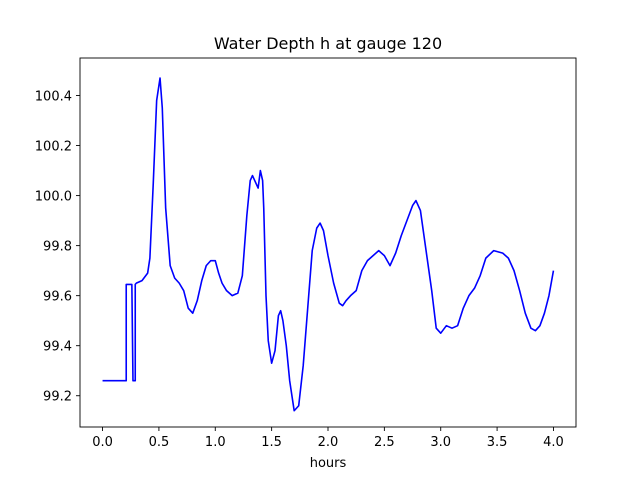 The height and width of the screenshot is (480, 640). I want to click on x-tick-label: 2.5, so click(384, 442).